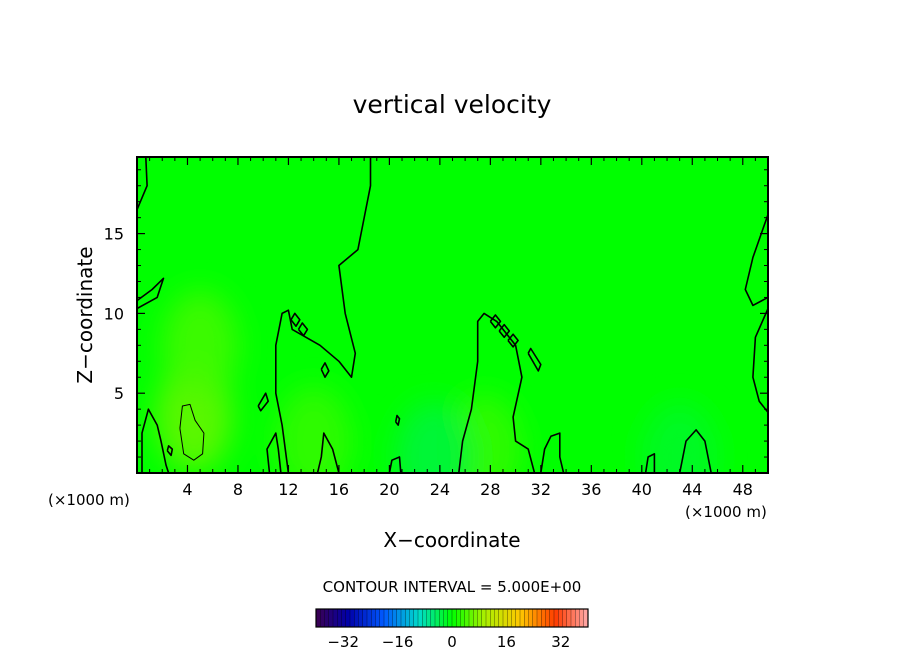  I want to click on colorbar-tick-label: 16, so click(506, 642).